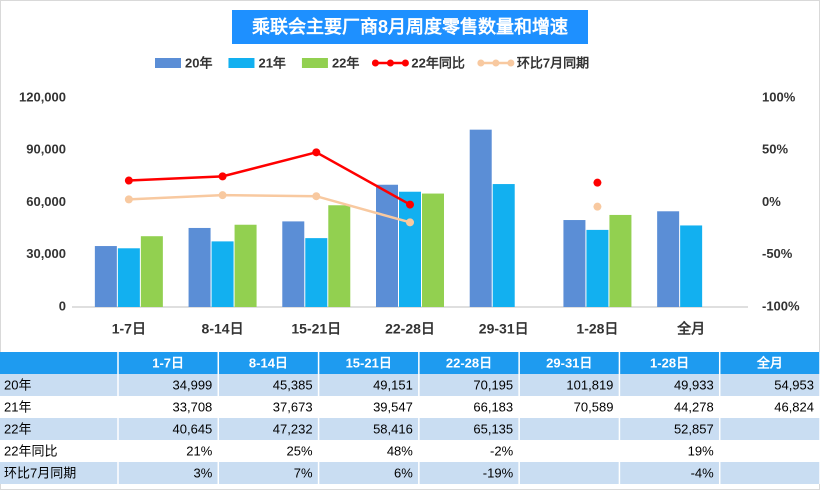  What do you see at coordinates (40, 472) in the screenshot?
I see `table-row-label: 环比7月同期` at bounding box center [40, 472].